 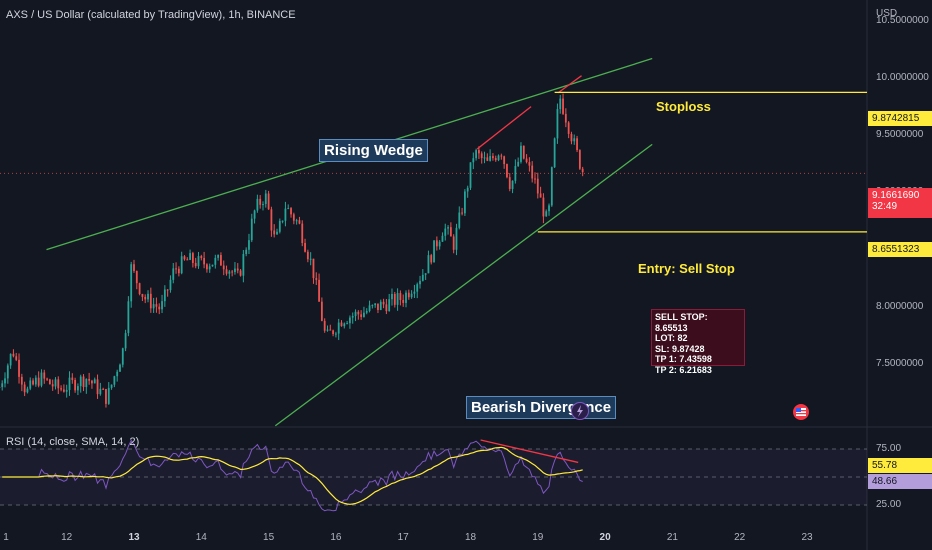 I want to click on time-tick-label: 16, so click(x=336, y=537).